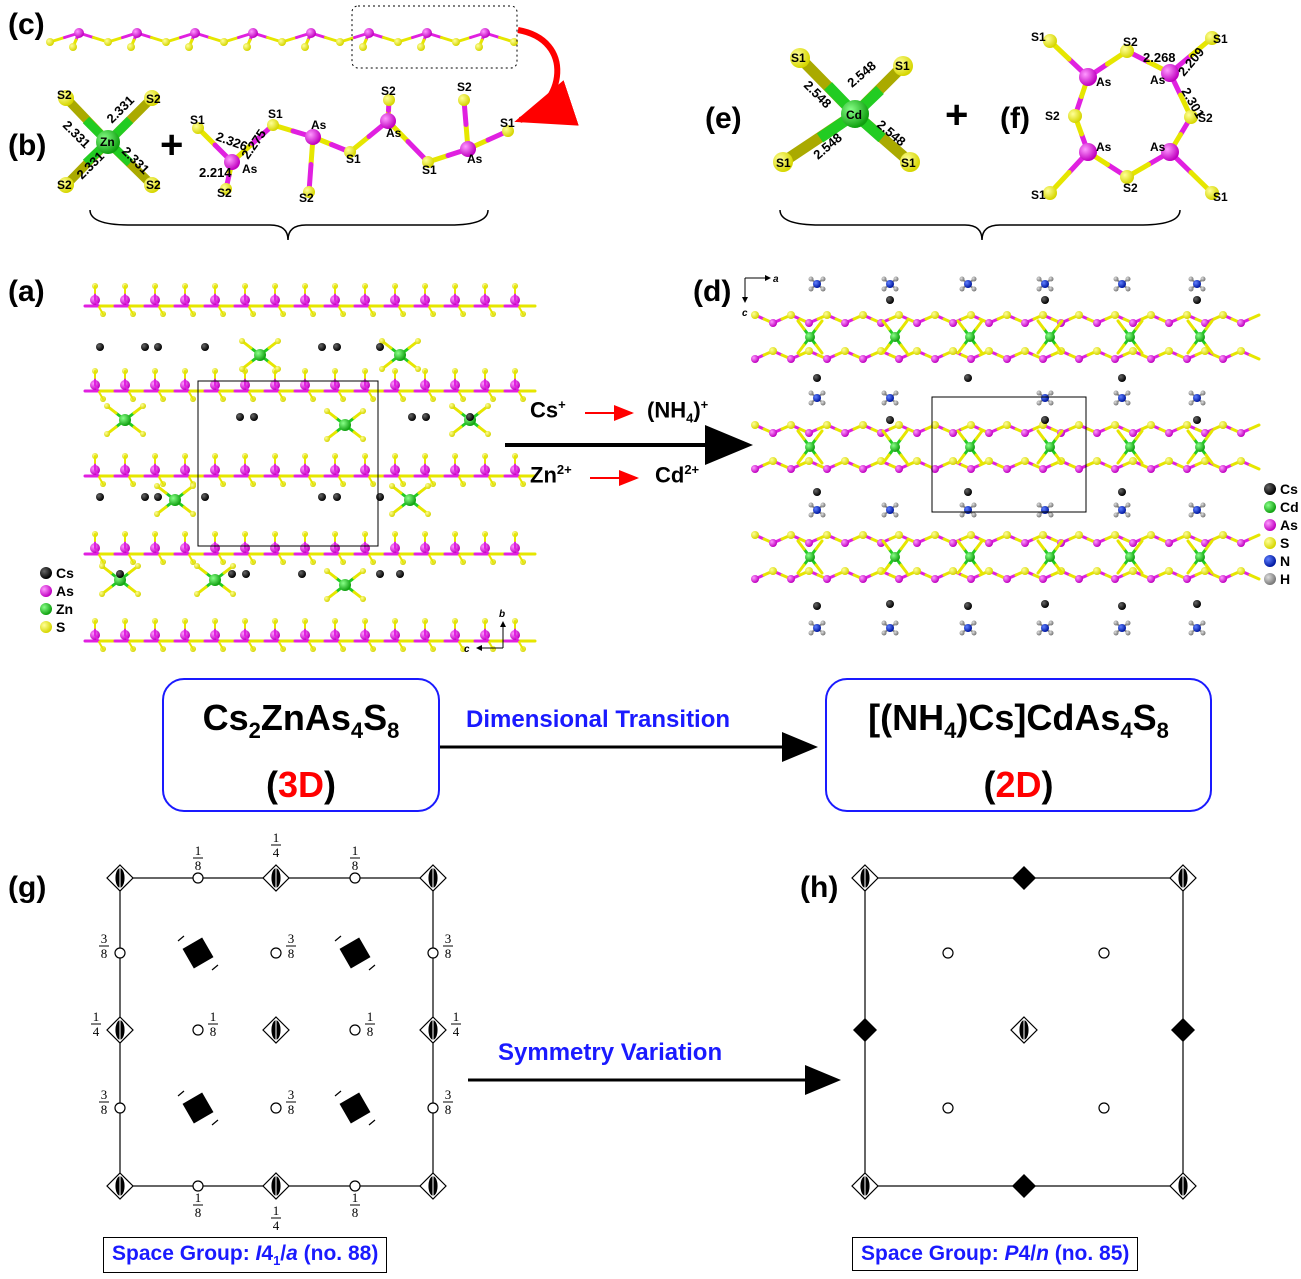 The image size is (1301, 1279). I want to click on legend-a-zn: Zn, so click(64, 609).